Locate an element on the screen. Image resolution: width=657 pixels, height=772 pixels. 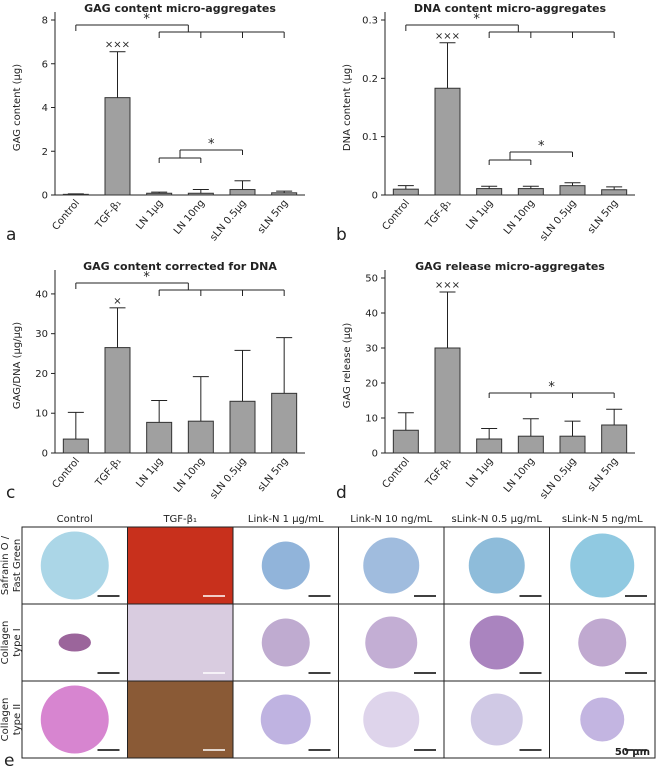
column-header: Control is located at coordinates (75, 519).